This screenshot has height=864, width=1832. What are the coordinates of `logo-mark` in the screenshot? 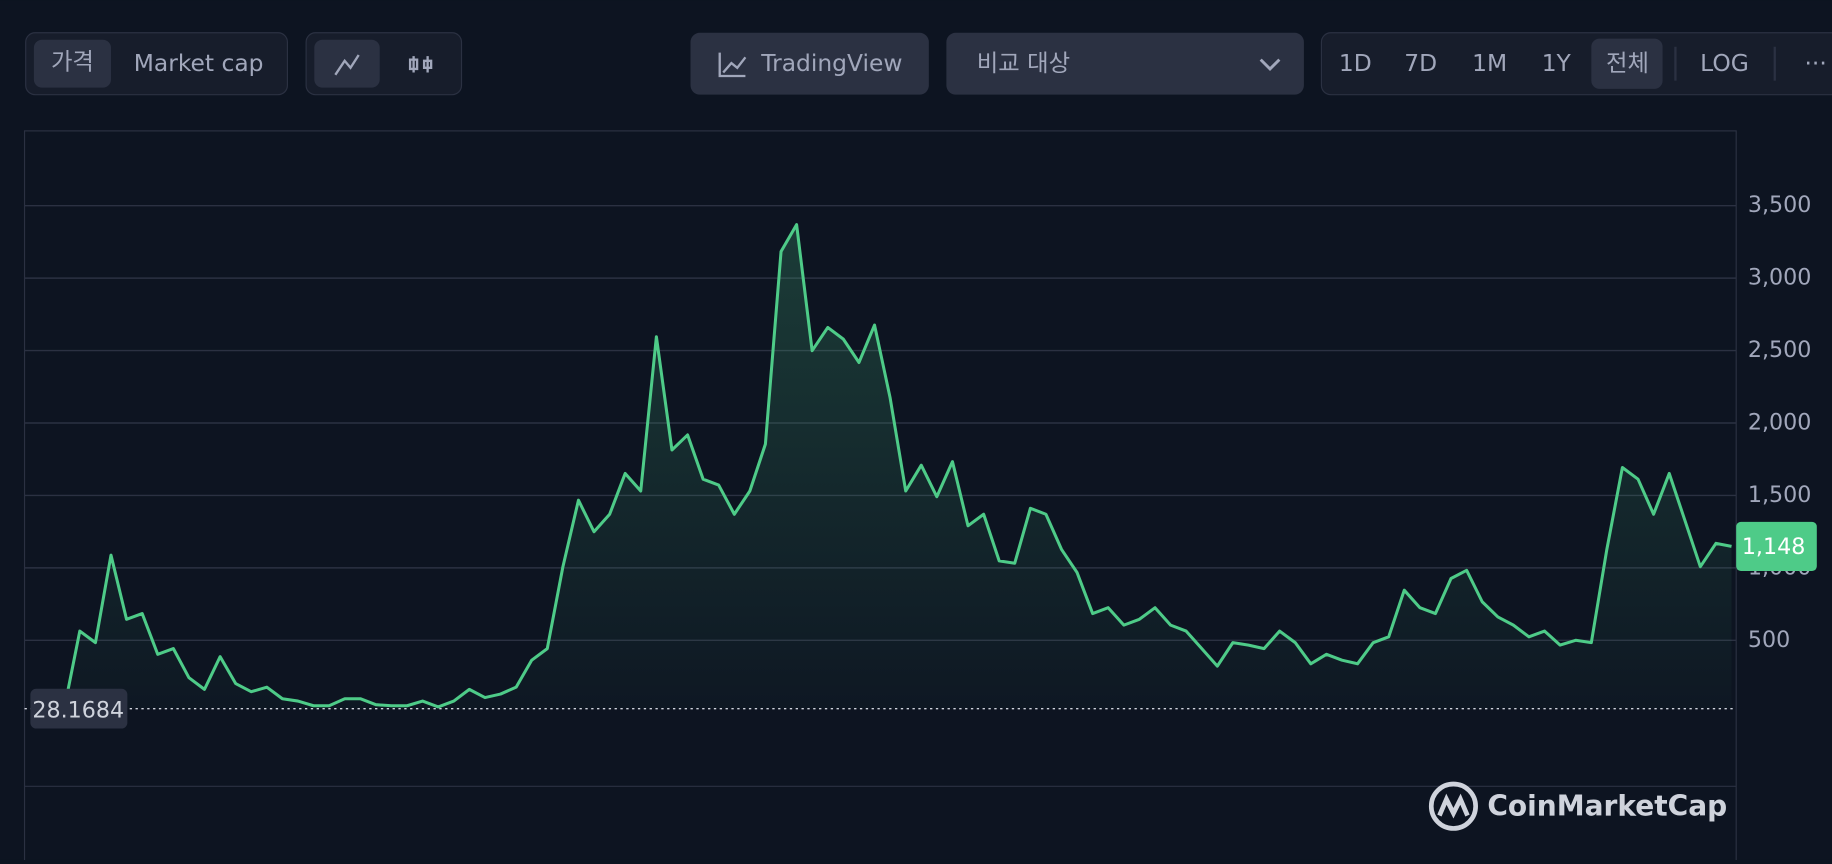 It's located at (1453, 806).